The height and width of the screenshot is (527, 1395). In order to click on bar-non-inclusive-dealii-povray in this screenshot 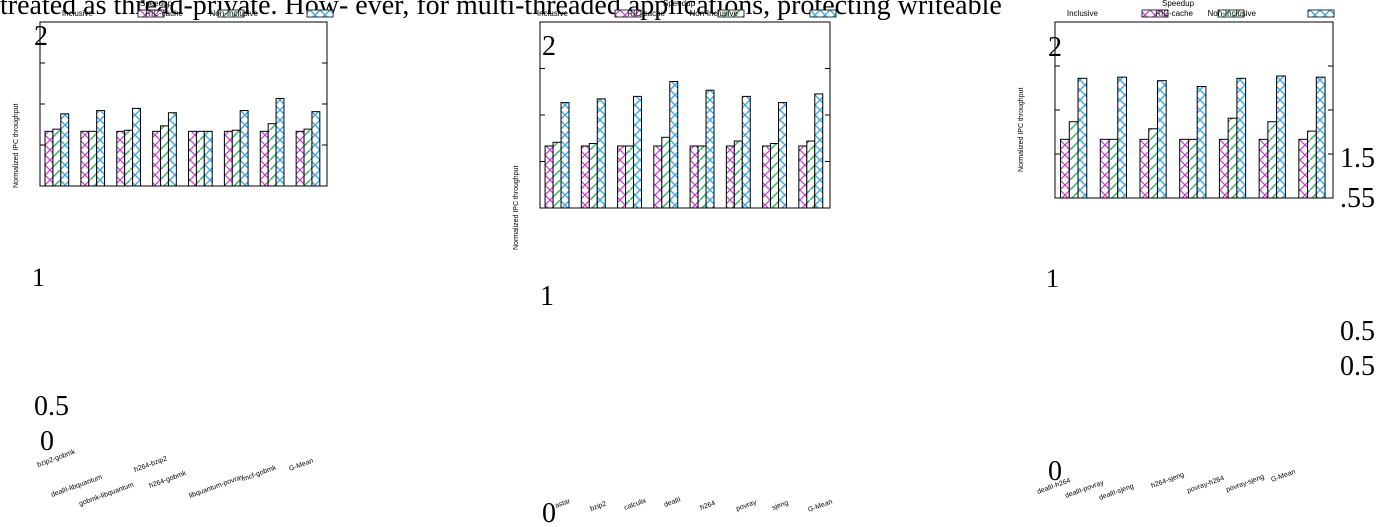, I will do `click(1122, 137)`.